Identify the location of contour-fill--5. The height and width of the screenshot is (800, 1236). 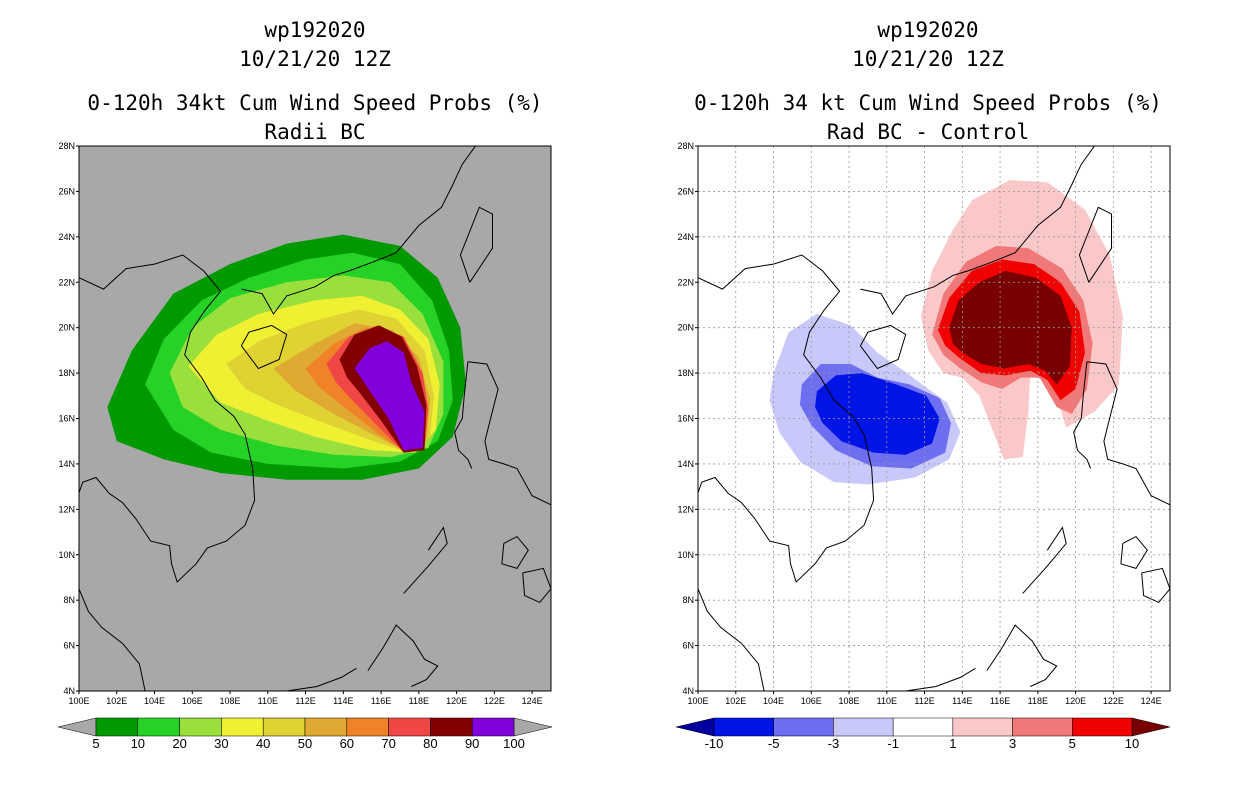
(877, 414).